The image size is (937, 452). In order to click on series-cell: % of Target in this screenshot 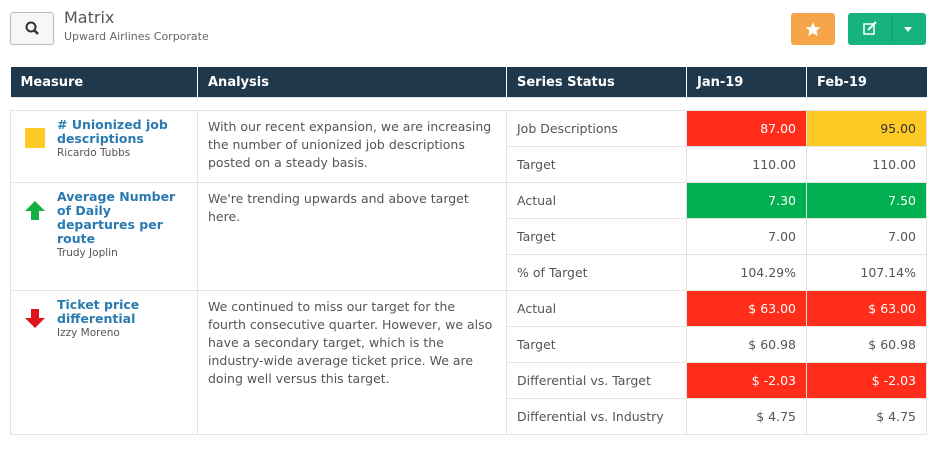, I will do `click(596, 272)`.